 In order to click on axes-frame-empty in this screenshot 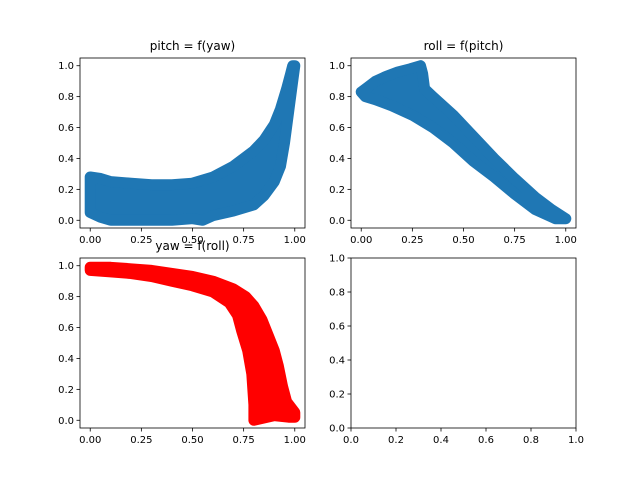, I will do `click(463, 343)`.